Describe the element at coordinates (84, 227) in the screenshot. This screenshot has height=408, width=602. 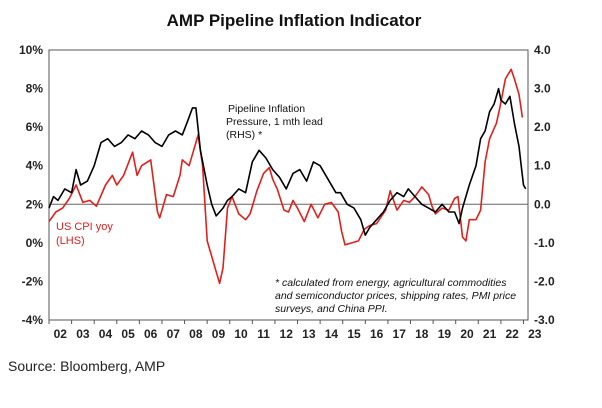
I see `cpi-label-line1: US CPI yoy` at that location.